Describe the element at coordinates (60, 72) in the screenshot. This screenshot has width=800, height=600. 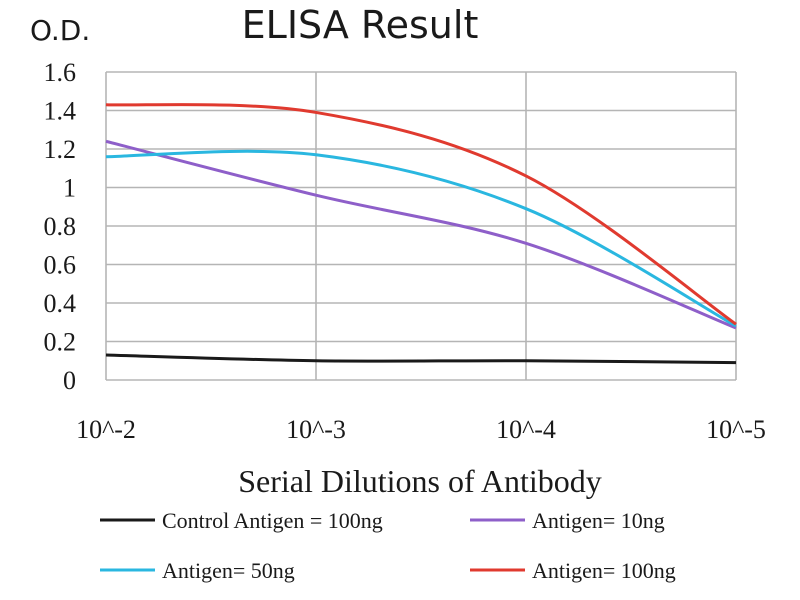
I see `y-tick-label: 1.6` at that location.